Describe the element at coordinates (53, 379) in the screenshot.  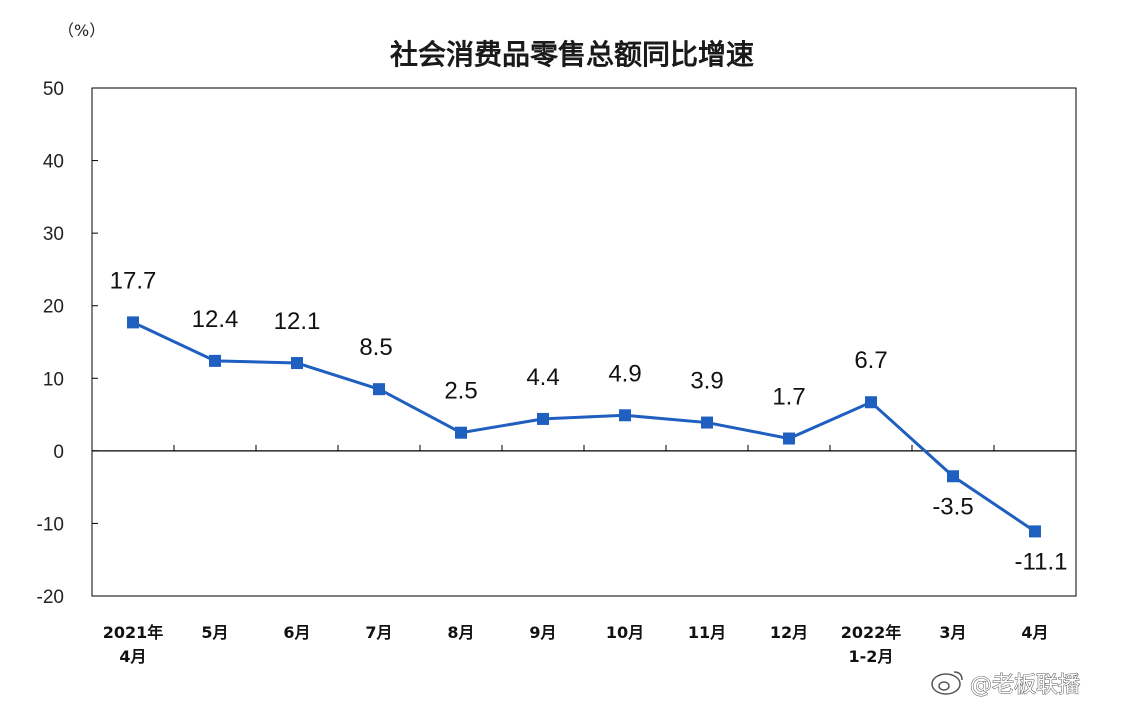
I see `y-tick-label: 10` at that location.